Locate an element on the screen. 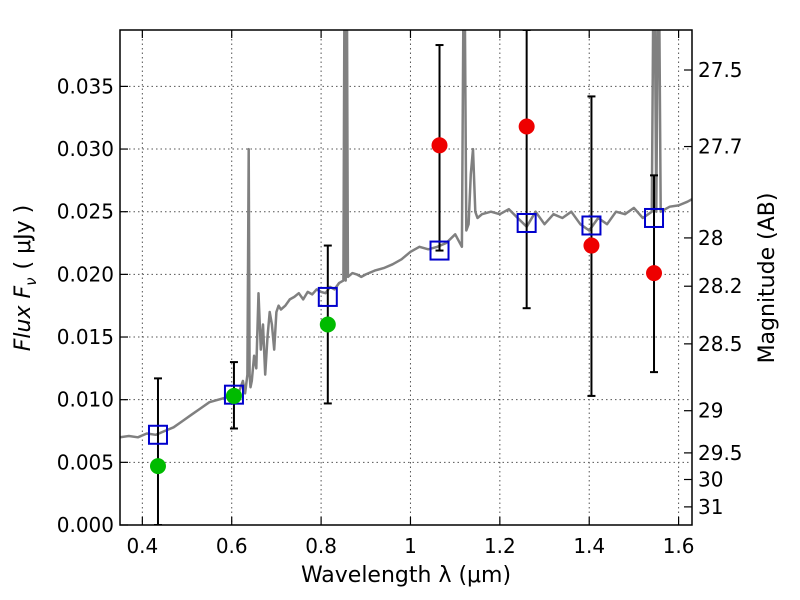 This screenshot has width=800, height=600. y2-axis-label: Magnitude (AB) is located at coordinates (767, 278).